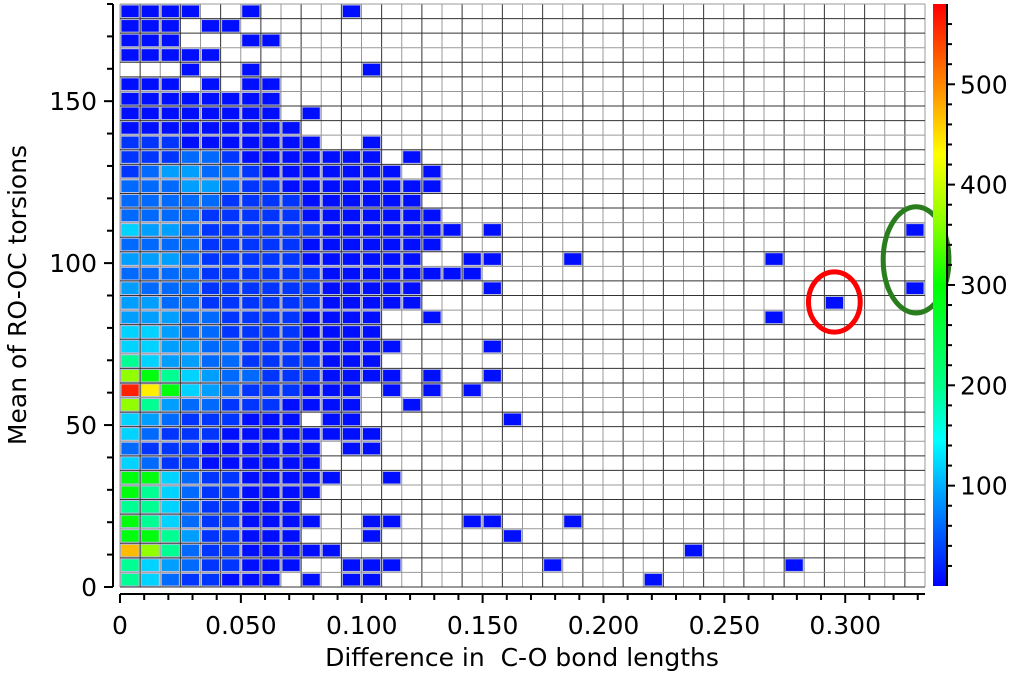 This screenshot has height=679, width=1024. Describe the element at coordinates (120, 625) in the screenshot. I see `x-tick-label: 0` at that location.